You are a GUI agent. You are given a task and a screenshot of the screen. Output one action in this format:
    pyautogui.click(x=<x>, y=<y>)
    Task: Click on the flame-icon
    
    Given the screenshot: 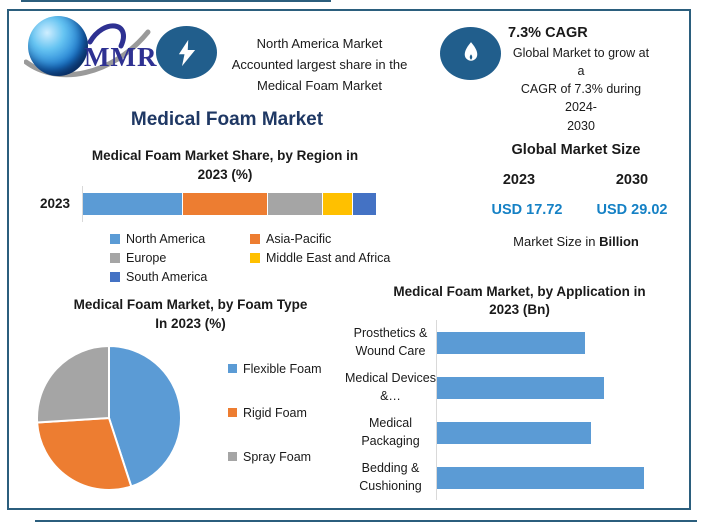 What is the action you would take?
    pyautogui.click(x=470, y=53)
    